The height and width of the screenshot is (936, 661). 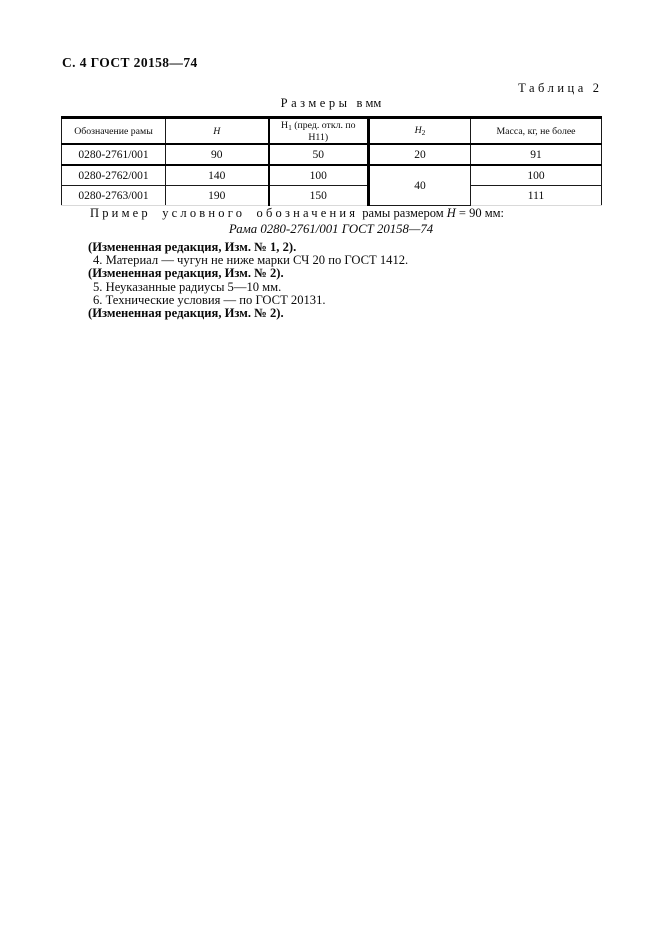 I want to click on page-header-text: С. 4 ГОСТ 20158—74, so click(x=130, y=62).